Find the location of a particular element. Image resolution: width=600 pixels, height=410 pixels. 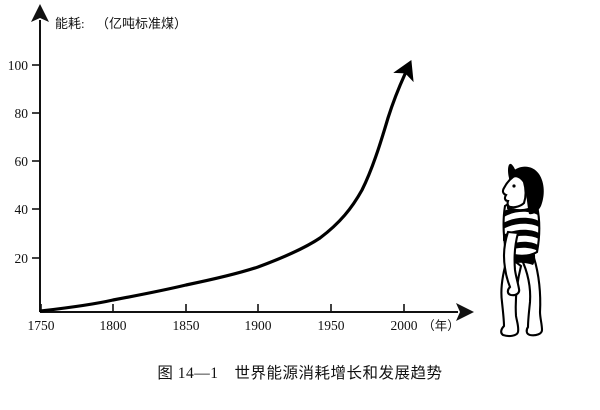

person-arm is located at coordinates (511, 263).